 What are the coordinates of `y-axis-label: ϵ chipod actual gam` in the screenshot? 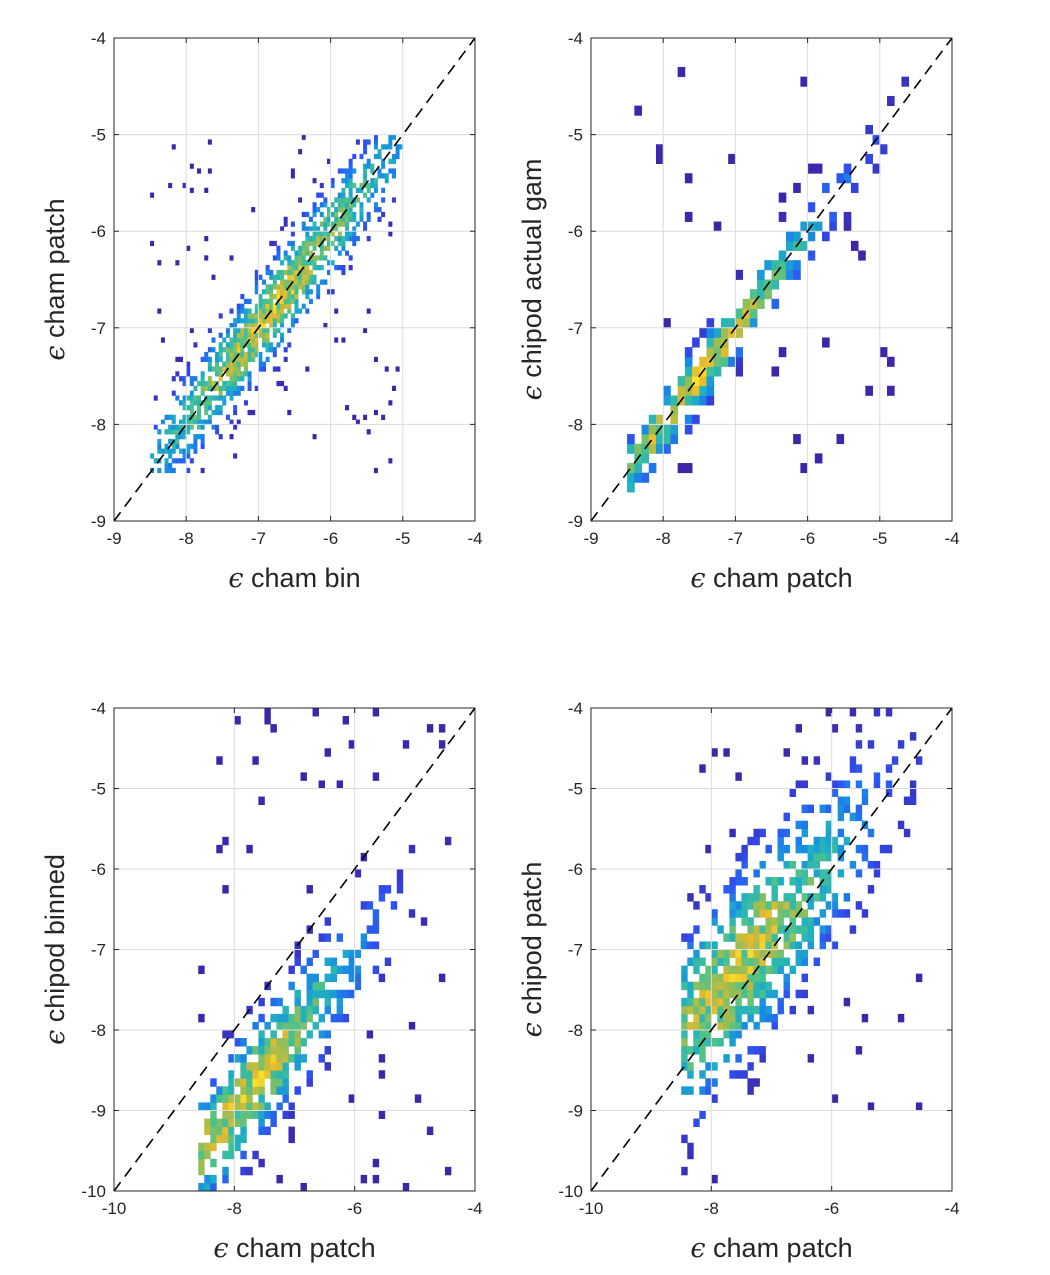 It's located at (532, 280).